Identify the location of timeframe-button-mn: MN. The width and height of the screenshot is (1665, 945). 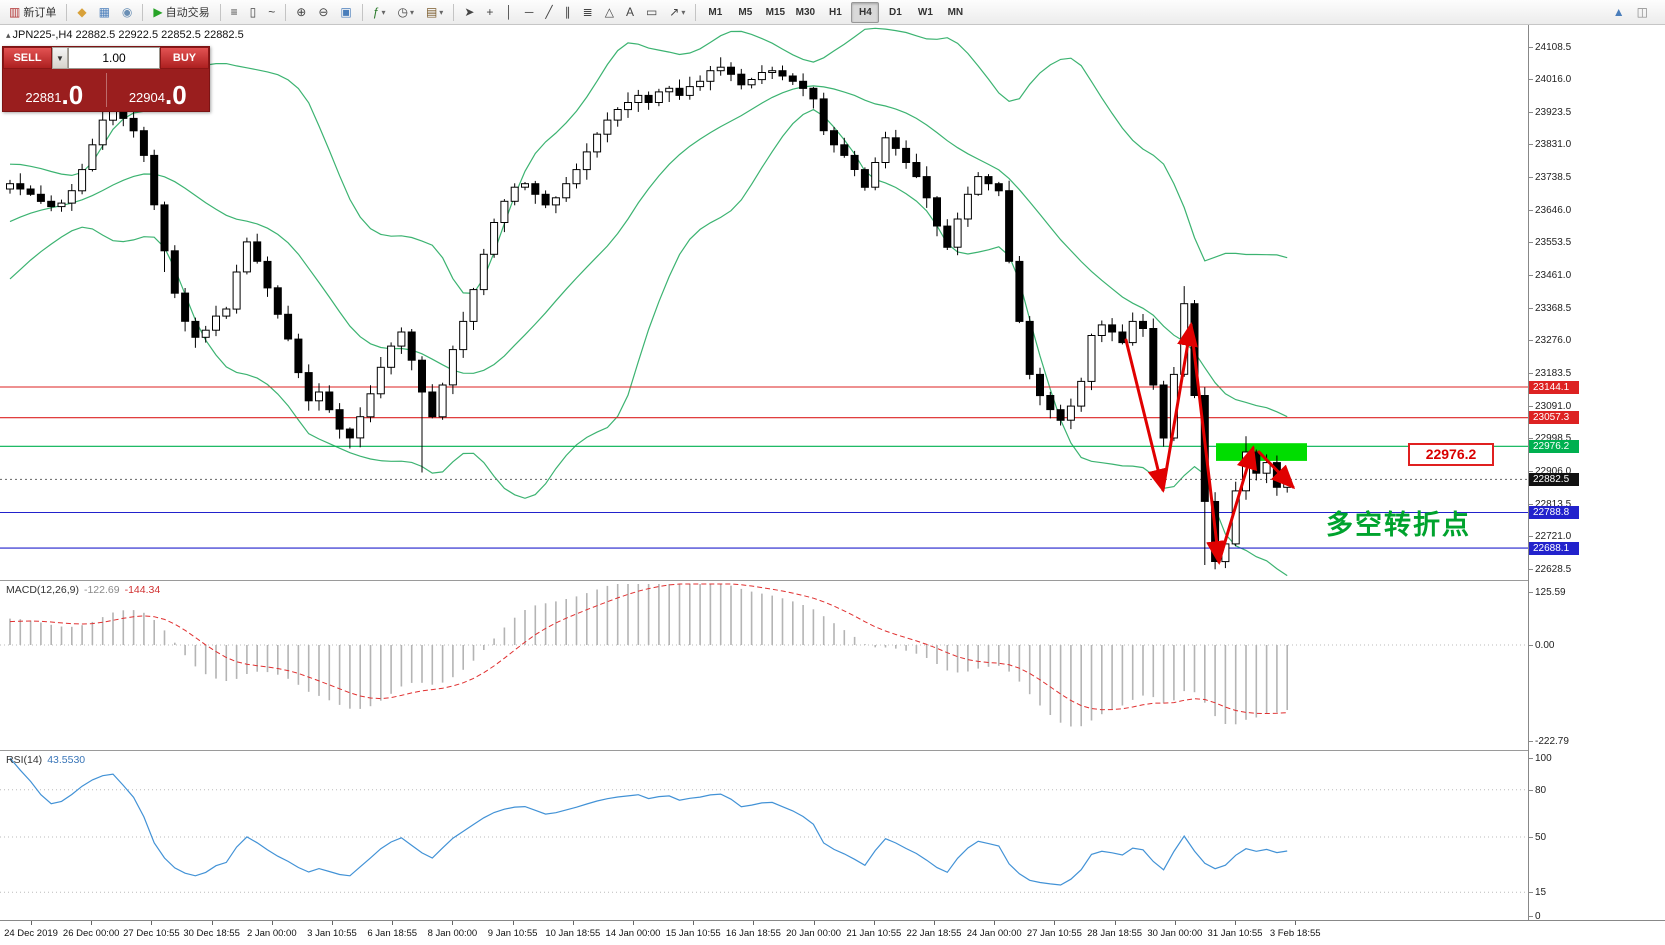
(955, 12).